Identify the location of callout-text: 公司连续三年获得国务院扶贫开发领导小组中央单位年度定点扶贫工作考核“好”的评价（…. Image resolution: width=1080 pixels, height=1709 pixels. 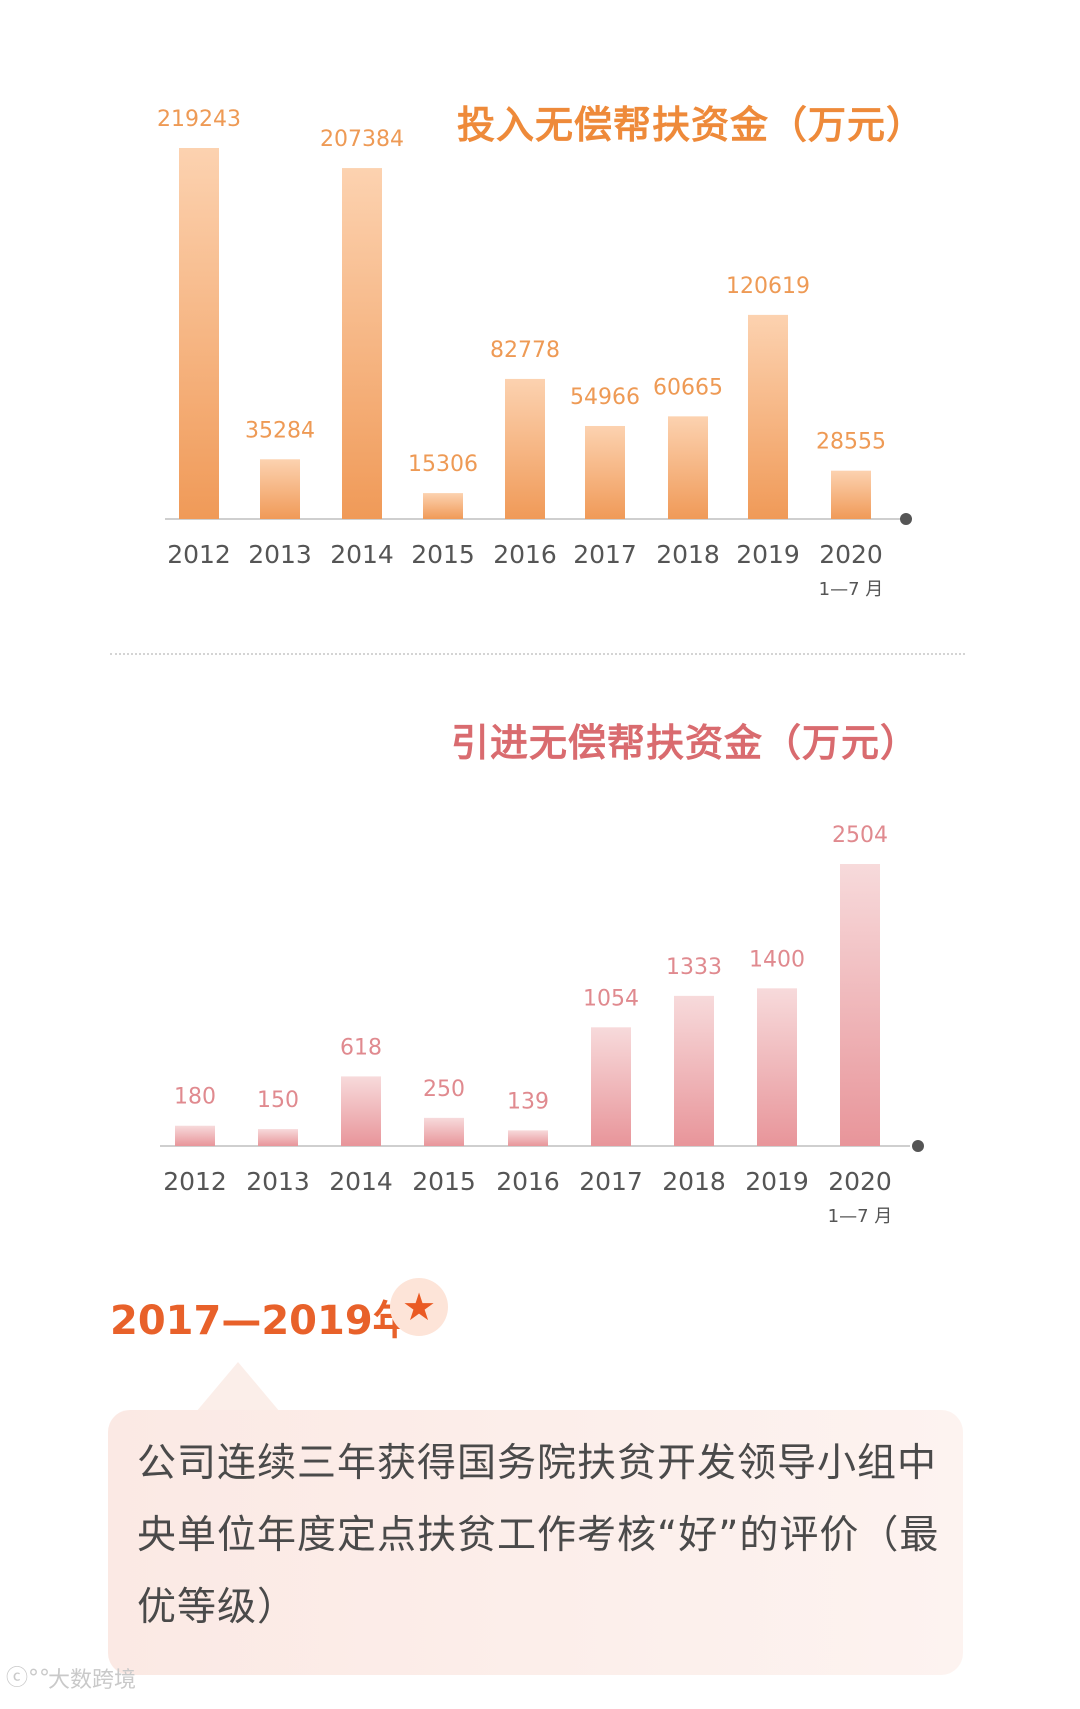
(538, 1535).